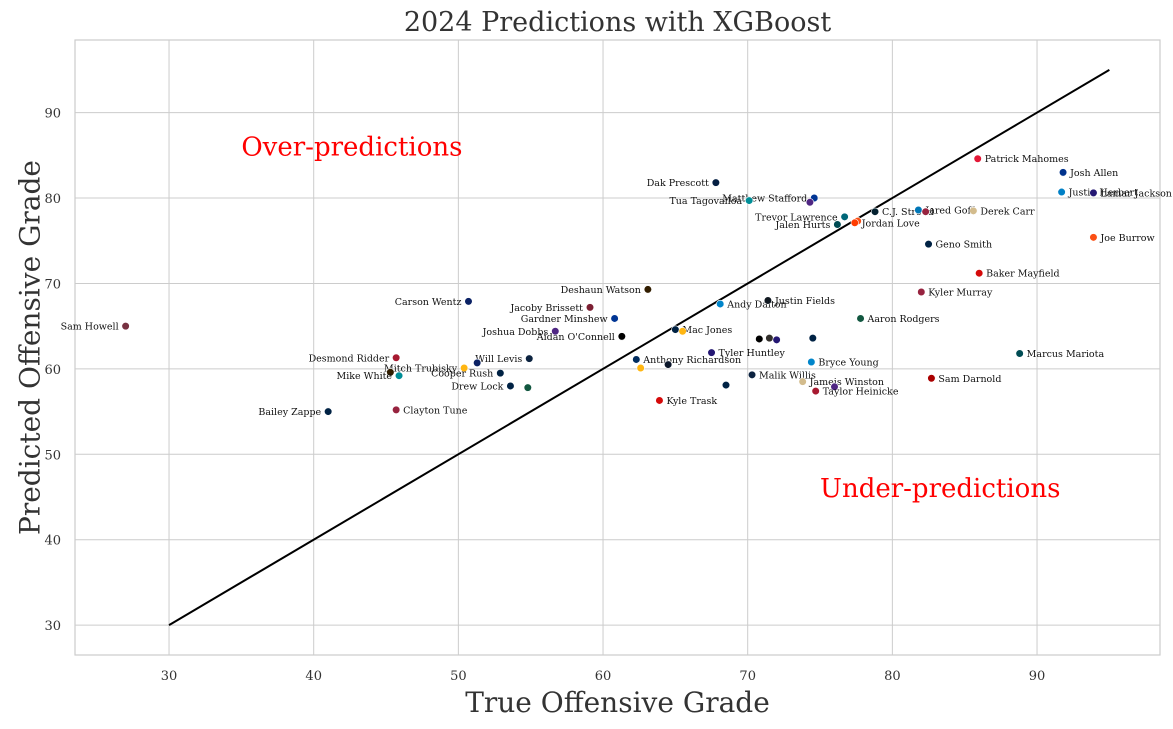  I want to click on point-label: Taylor Heinicke, so click(861, 392).